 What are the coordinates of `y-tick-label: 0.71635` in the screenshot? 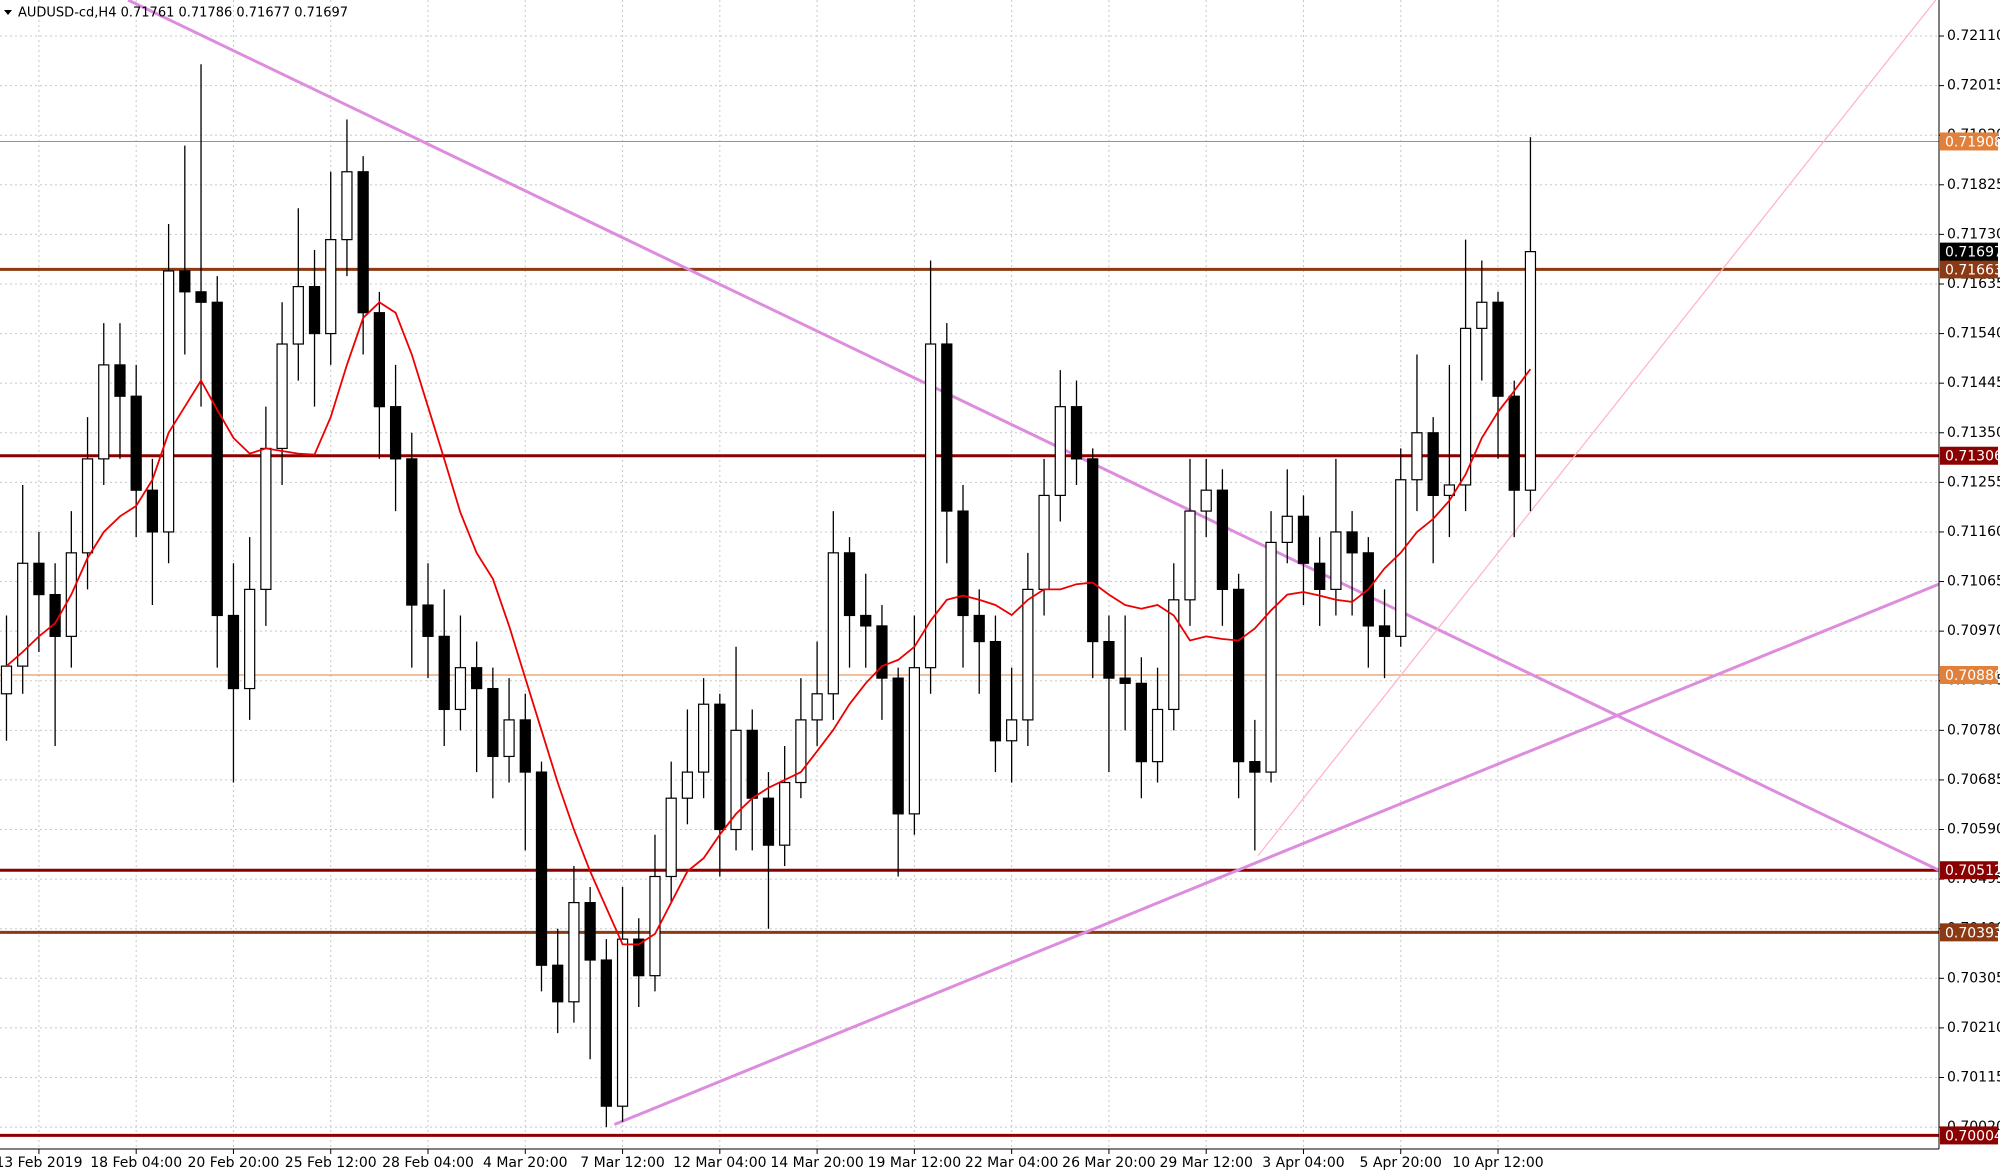 It's located at (1973, 284).